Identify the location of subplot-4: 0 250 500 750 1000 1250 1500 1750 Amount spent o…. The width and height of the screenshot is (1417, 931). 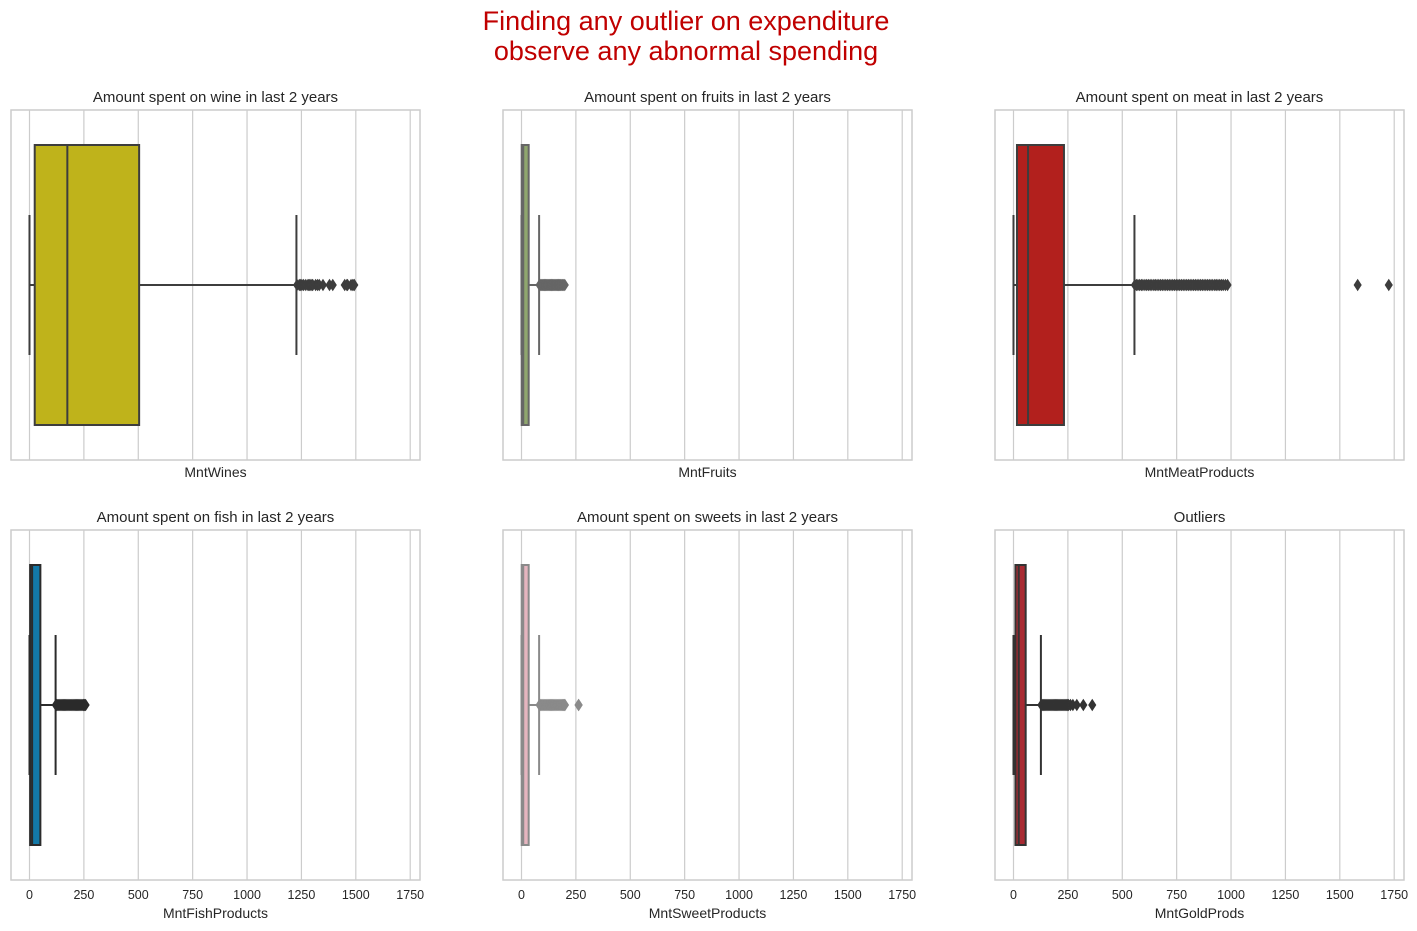
(709, 715).